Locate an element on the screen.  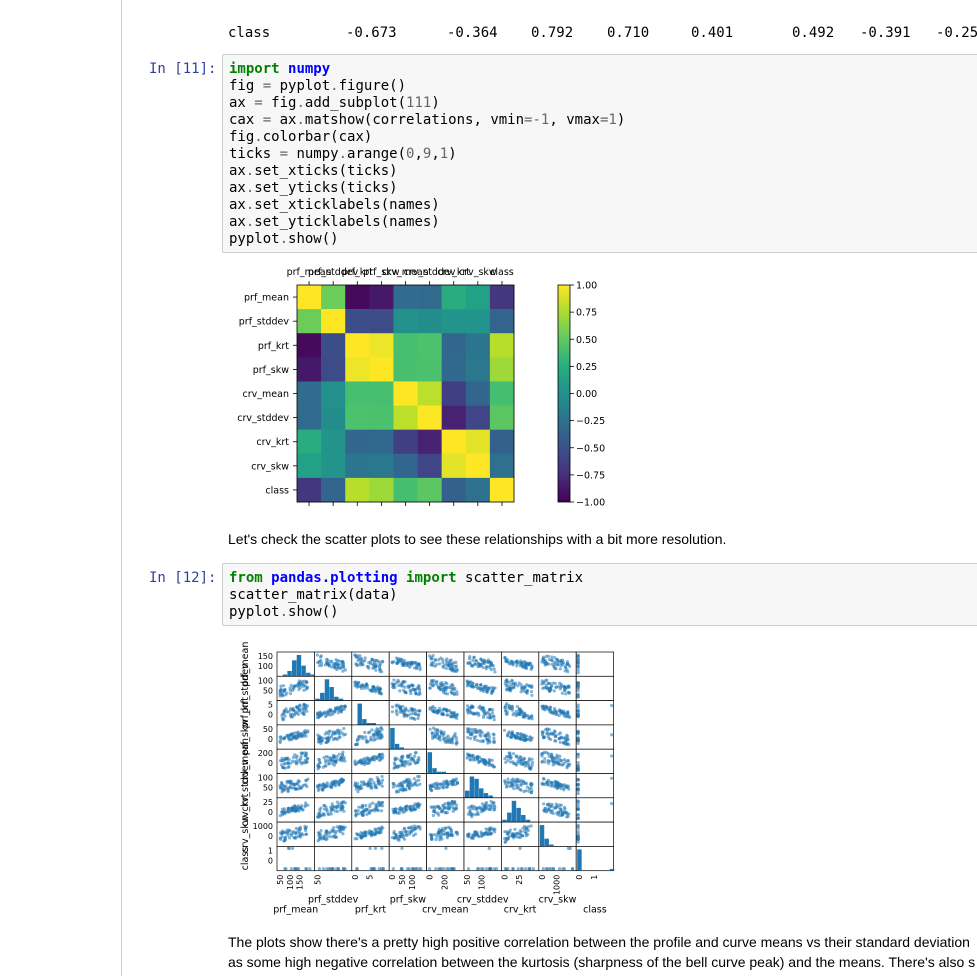
histogram-bar is located at coordinates (504, 821).